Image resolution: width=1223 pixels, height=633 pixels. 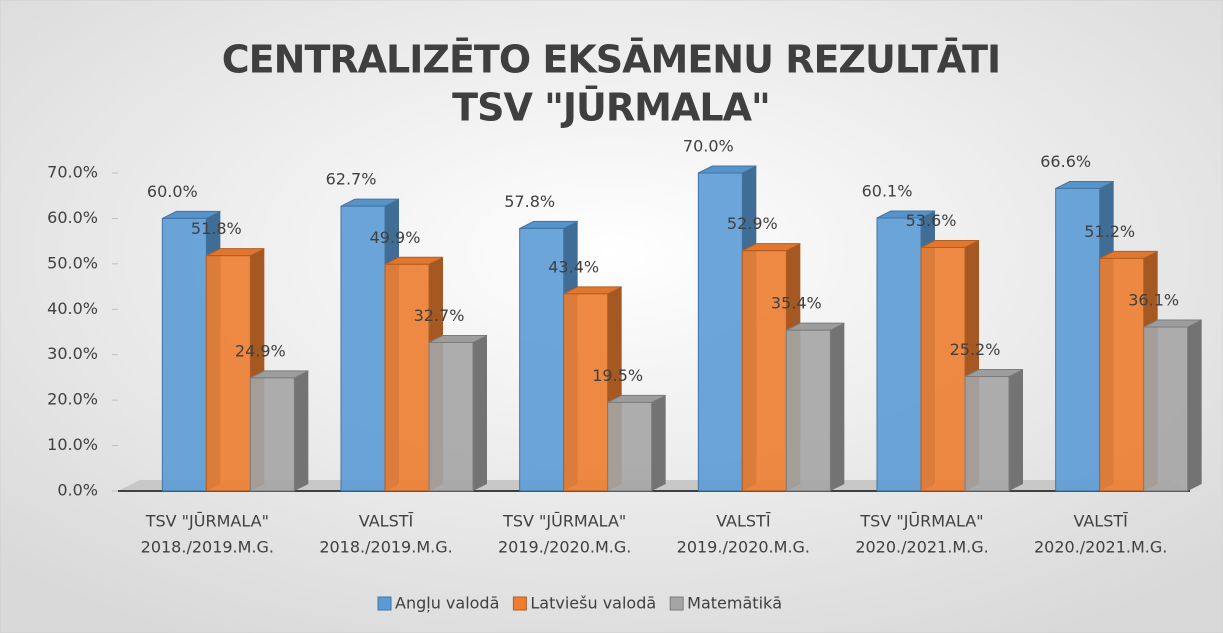 What do you see at coordinates (72, 399) in the screenshot?
I see `y-tick-label: 20.0%` at bounding box center [72, 399].